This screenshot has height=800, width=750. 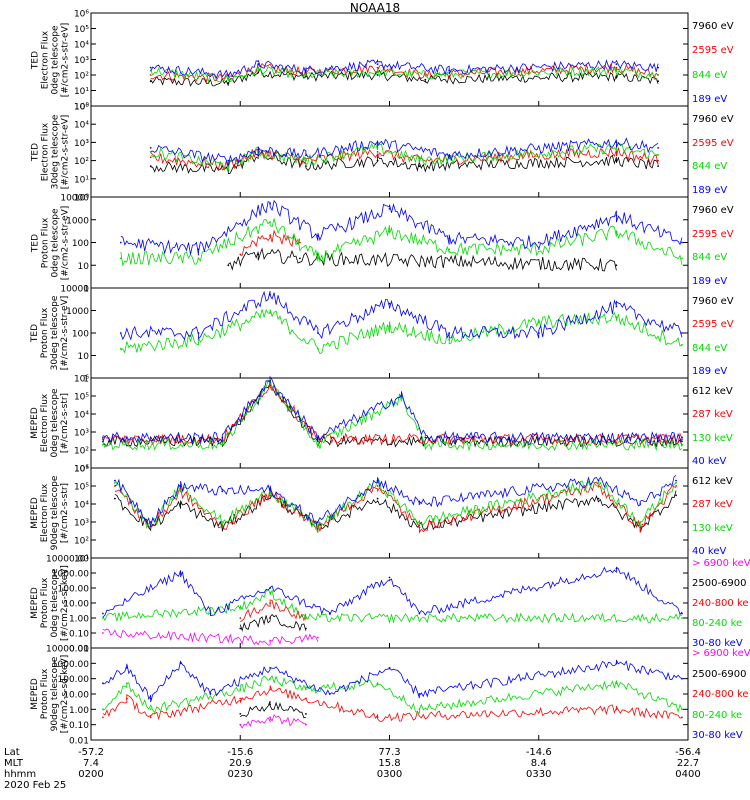 I want to click on y-tick-label: 10⁵, so click(x=81, y=108).